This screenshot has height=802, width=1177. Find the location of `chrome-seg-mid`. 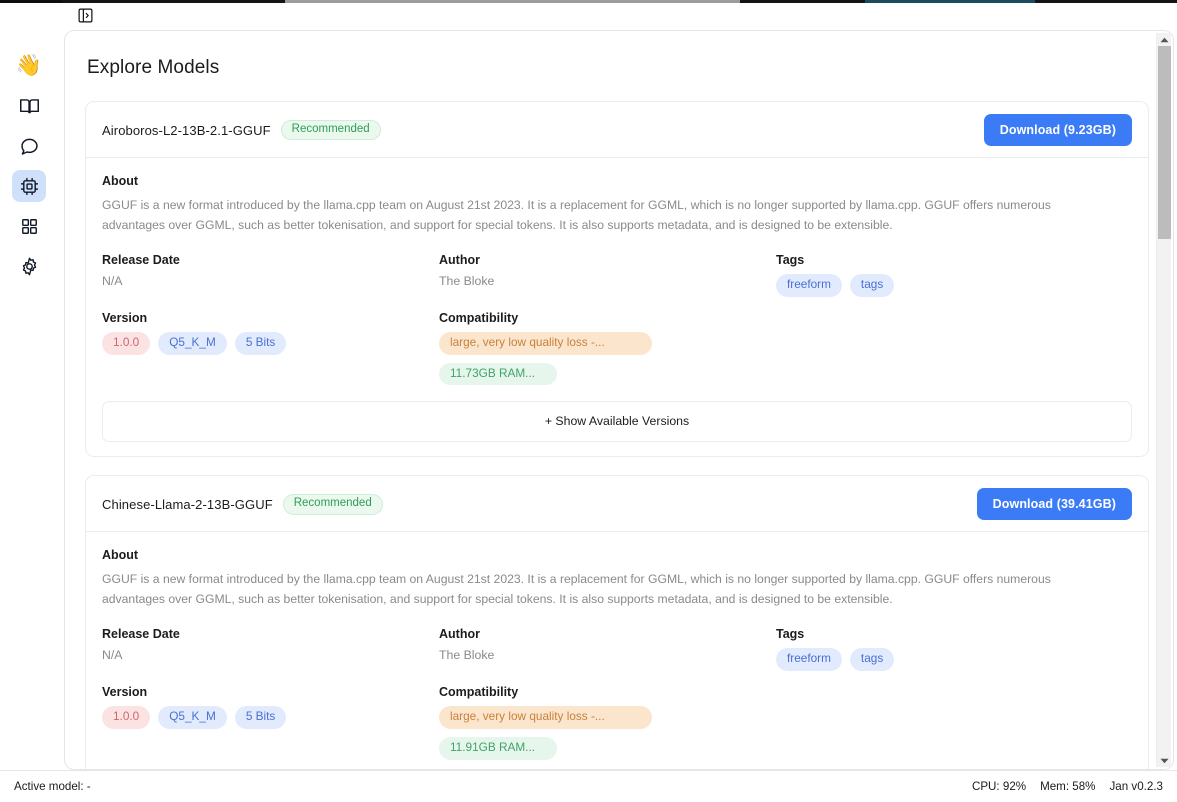

chrome-seg-mid is located at coordinates (512, 1).